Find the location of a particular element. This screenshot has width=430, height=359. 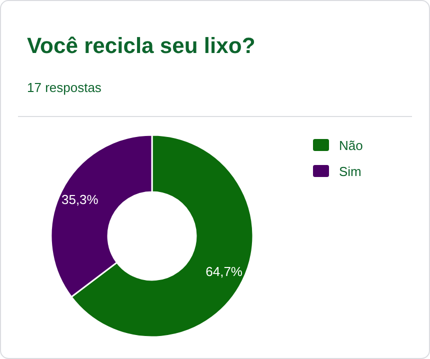

data-label: 35,3% is located at coordinates (80, 200).